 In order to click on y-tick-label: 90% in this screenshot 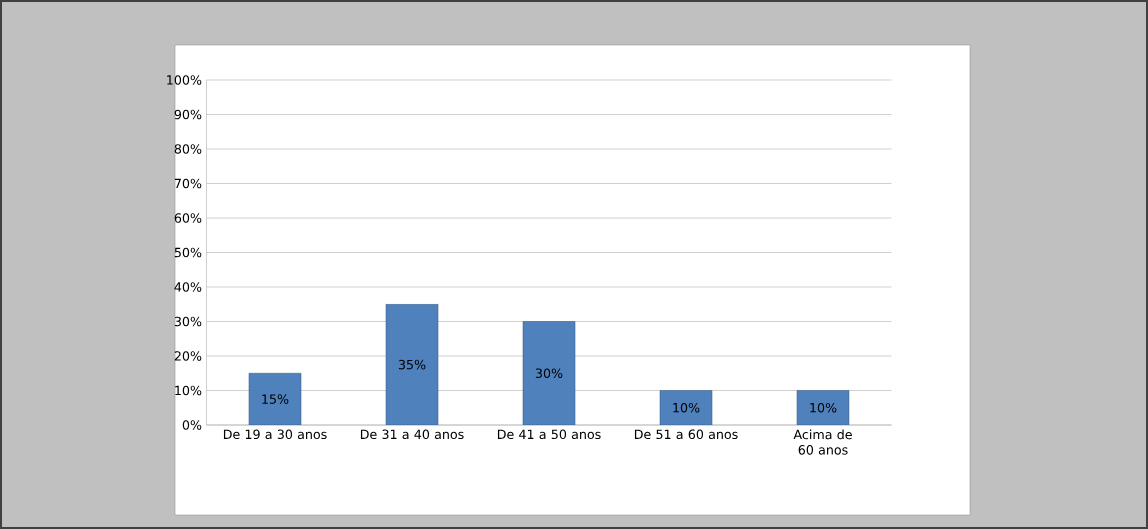, I will do `click(188, 114)`.